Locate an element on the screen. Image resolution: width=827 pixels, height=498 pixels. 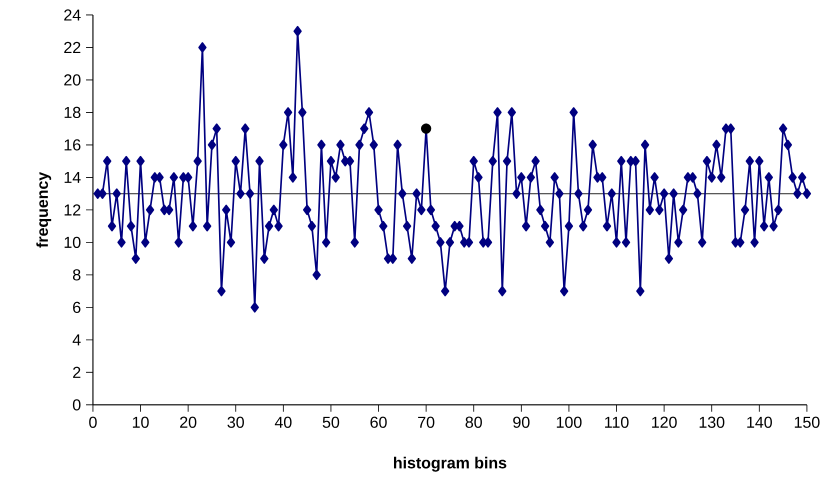
x-tick-label: 30 is located at coordinates (235, 422).